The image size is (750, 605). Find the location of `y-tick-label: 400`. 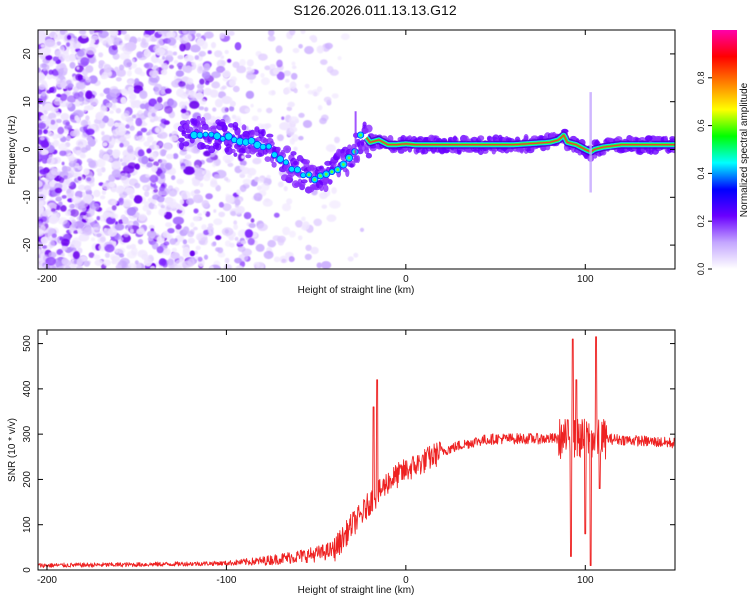

y-tick-label: 400 is located at coordinates (27, 388).